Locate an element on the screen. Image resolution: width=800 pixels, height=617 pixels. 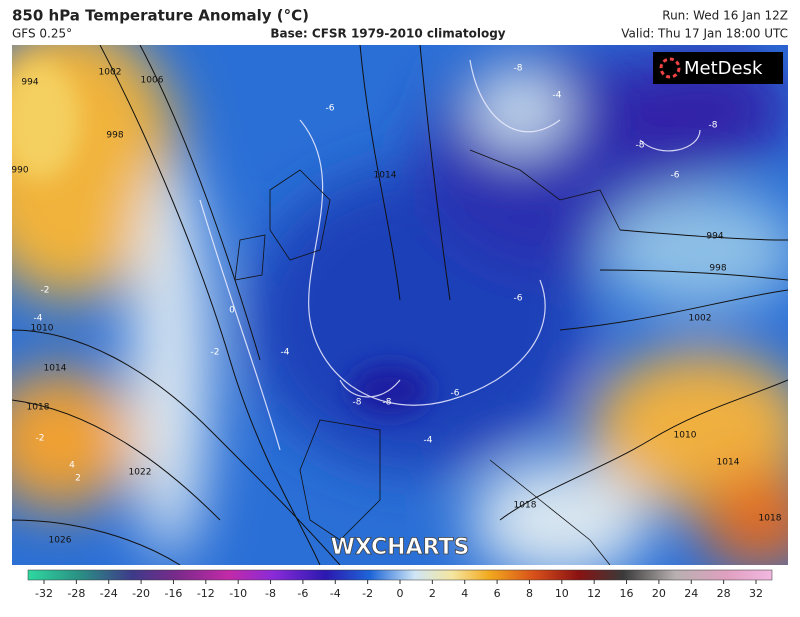
logo-box is located at coordinates (718, 68).